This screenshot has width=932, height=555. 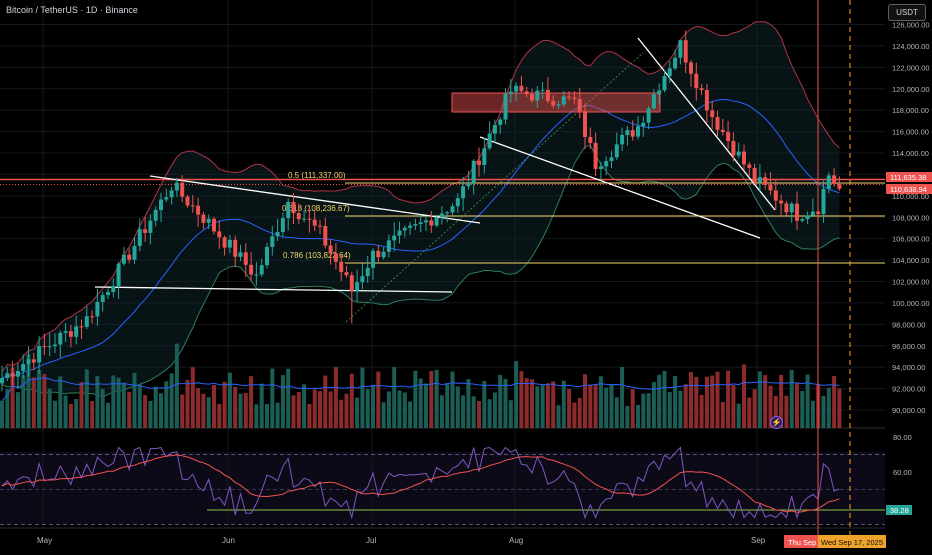 What do you see at coordinates (908, 275) in the screenshot?
I see `price-axis-bg` at bounding box center [908, 275].